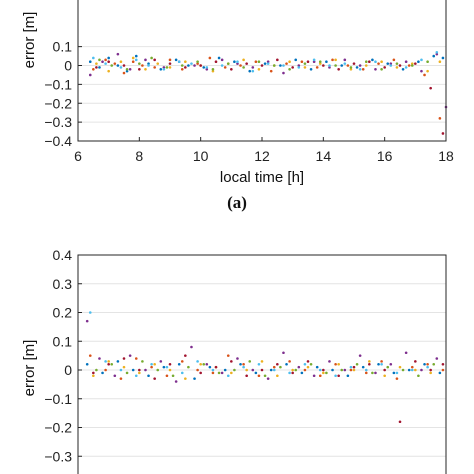 This screenshot has height=474, width=474. I want to click on panel-label-a: (a), so click(237, 202).